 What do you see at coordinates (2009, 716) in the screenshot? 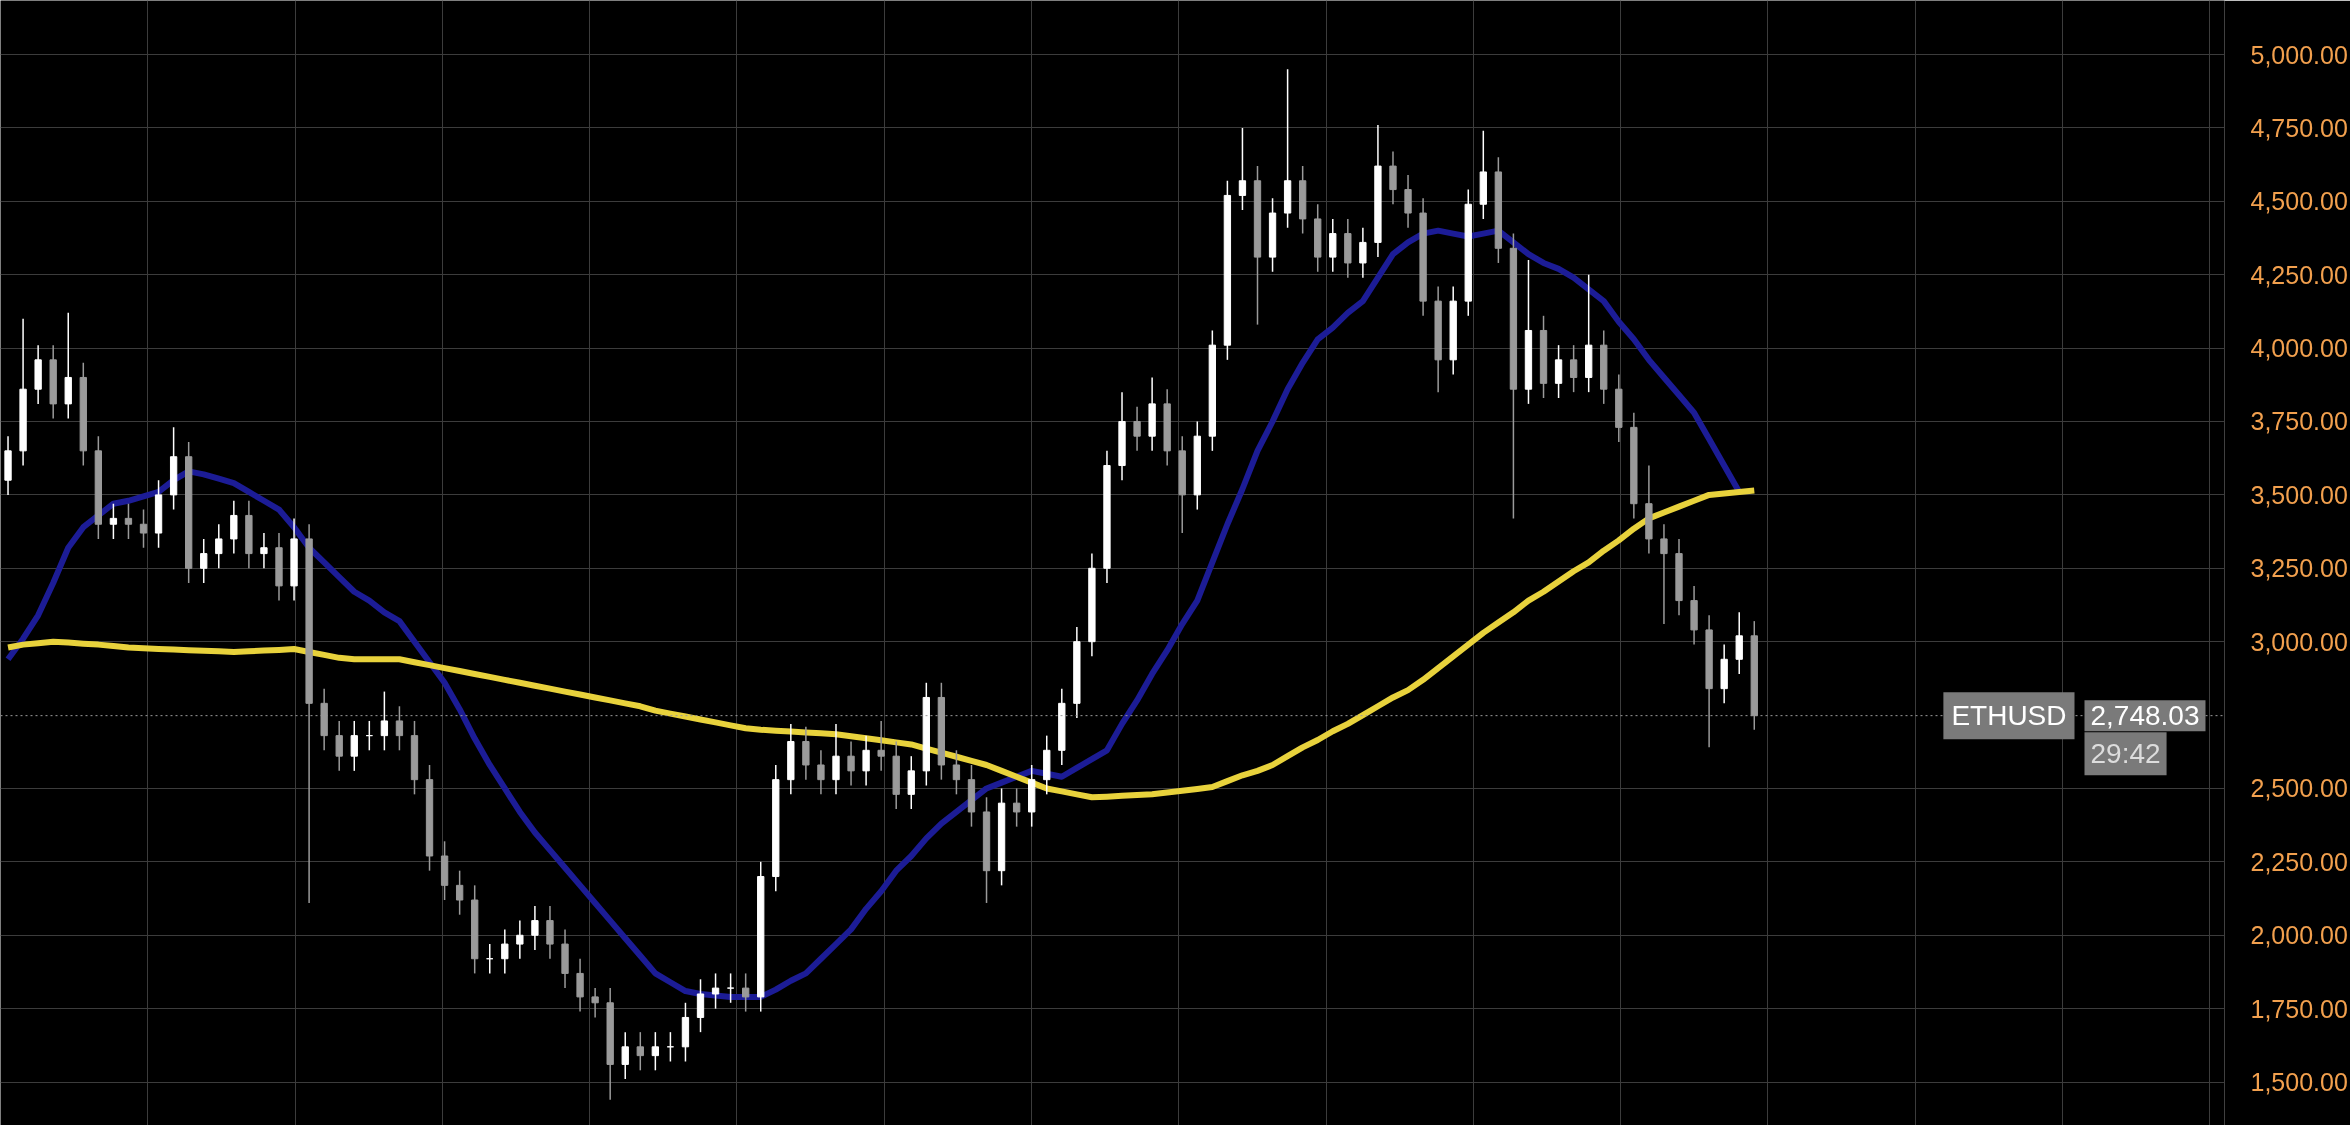
I see `ref-line-label: ETHUSD` at bounding box center [2009, 716].